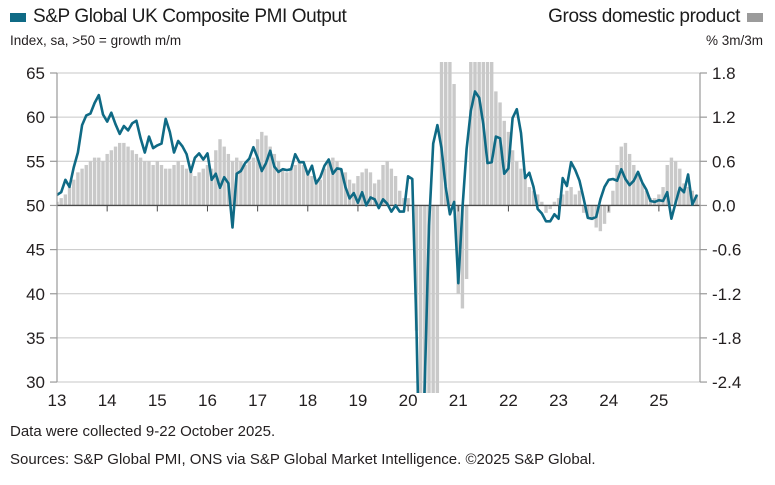 The image size is (775, 485). Describe the element at coordinates (143, 431) in the screenshot. I see `collection-note: Data were collected 9-22 October 2025.` at that location.